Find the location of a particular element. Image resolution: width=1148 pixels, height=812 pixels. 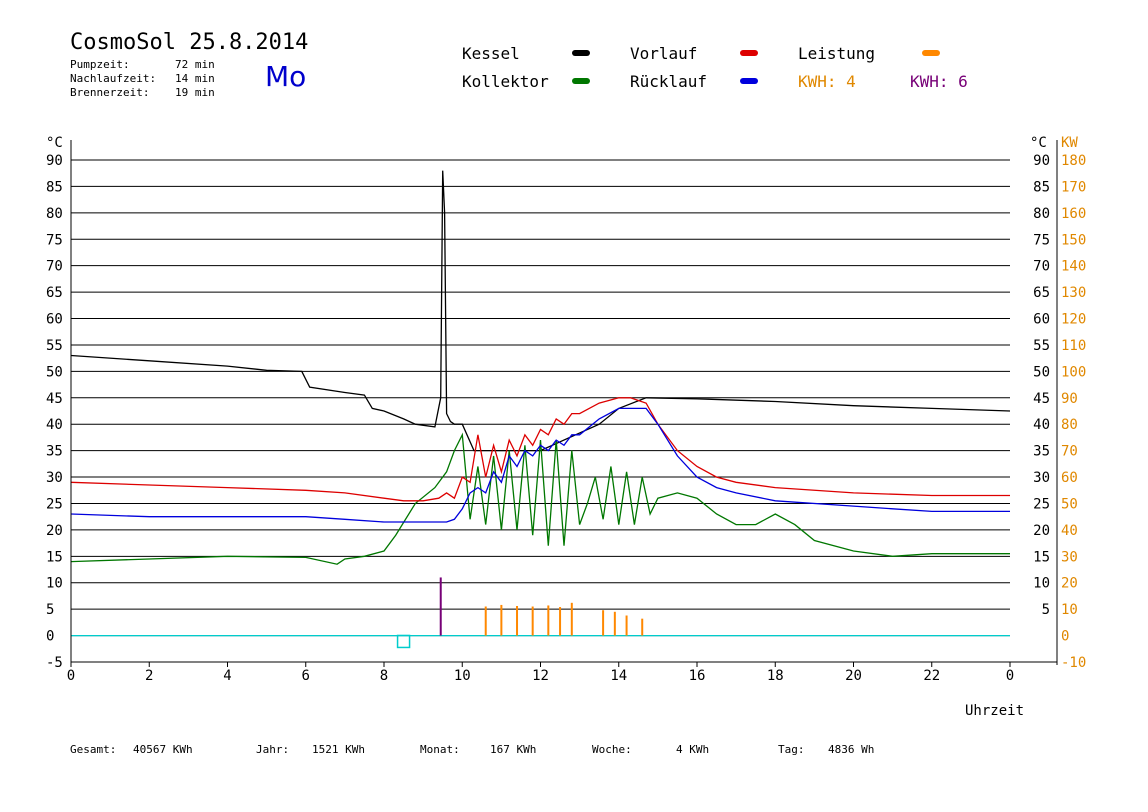

y-tick-label: 0 is located at coordinates (50, 637).